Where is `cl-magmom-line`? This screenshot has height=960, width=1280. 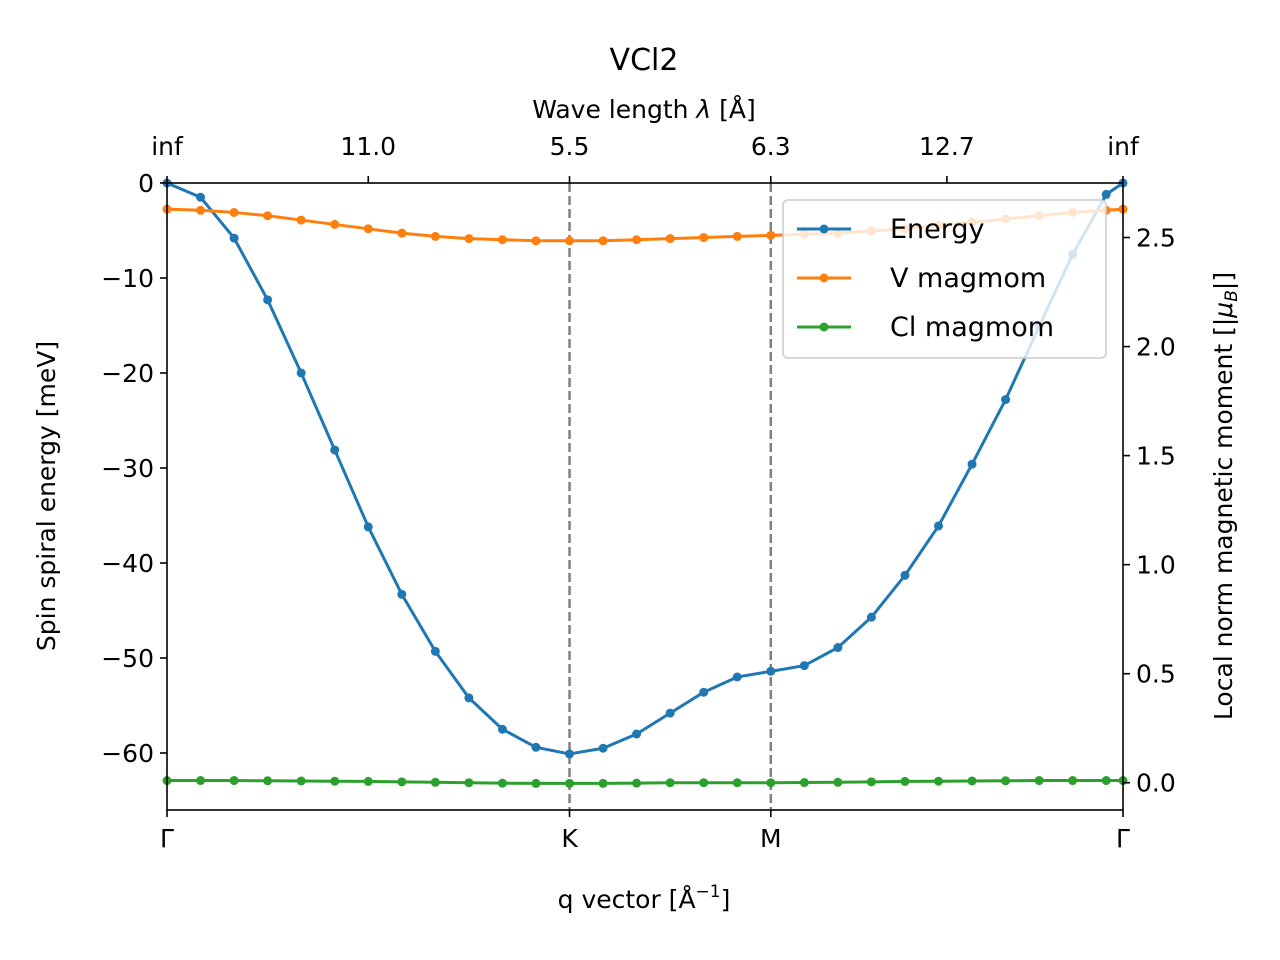 cl-magmom-line is located at coordinates (645, 782).